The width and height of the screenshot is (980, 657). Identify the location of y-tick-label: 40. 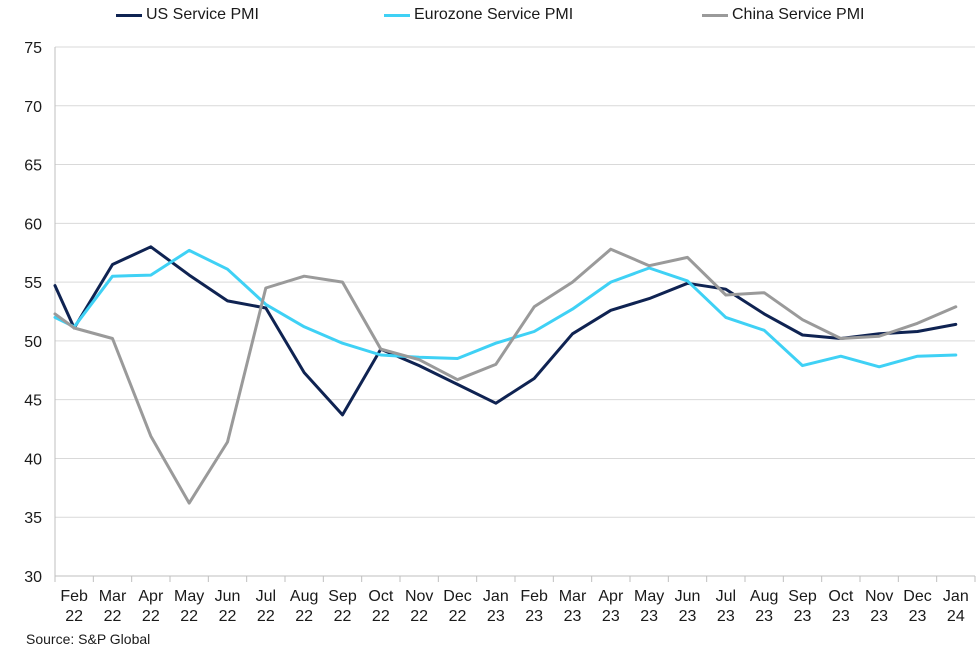
(33, 459).